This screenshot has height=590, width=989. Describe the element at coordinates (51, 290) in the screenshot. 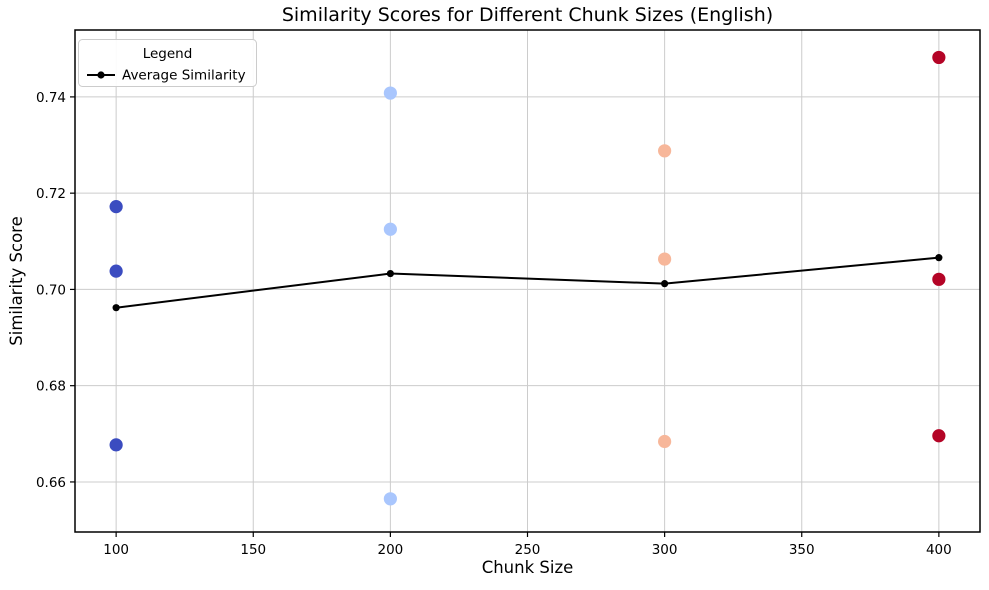

I see `y-tick-label: 0.70` at that location.